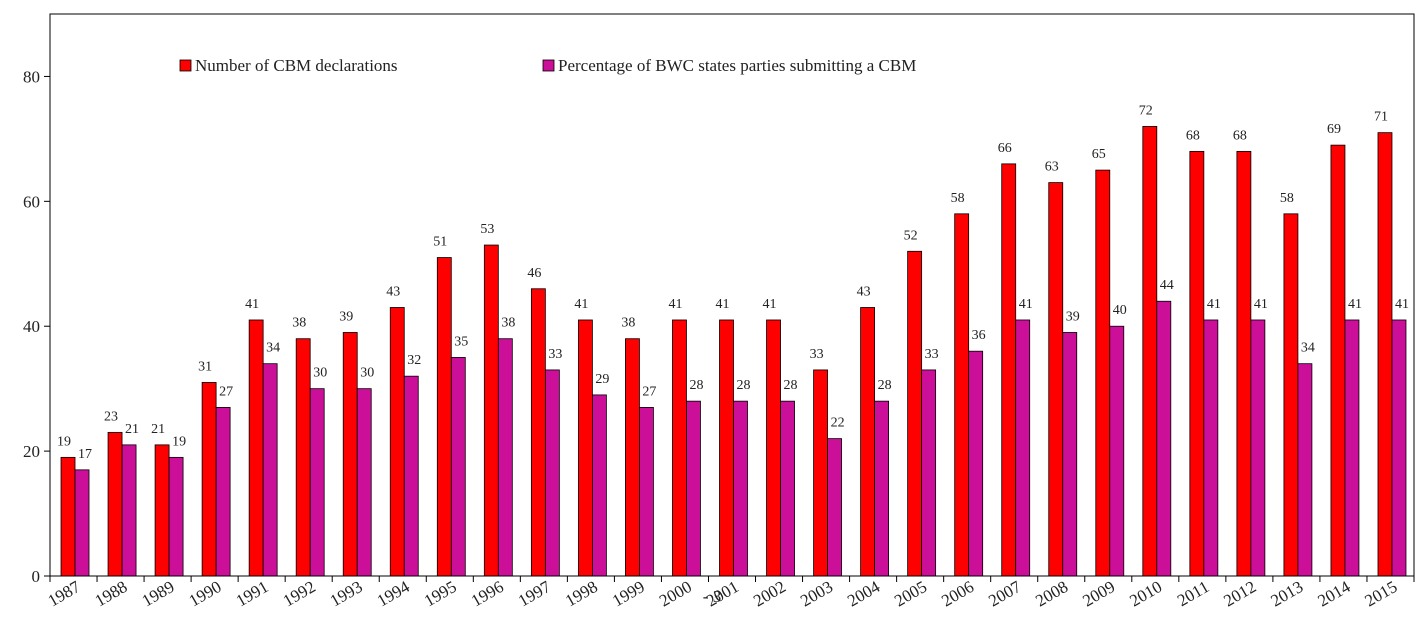 The height and width of the screenshot is (636, 1424). What do you see at coordinates (111, 416) in the screenshot?
I see `value-label: 23` at bounding box center [111, 416].